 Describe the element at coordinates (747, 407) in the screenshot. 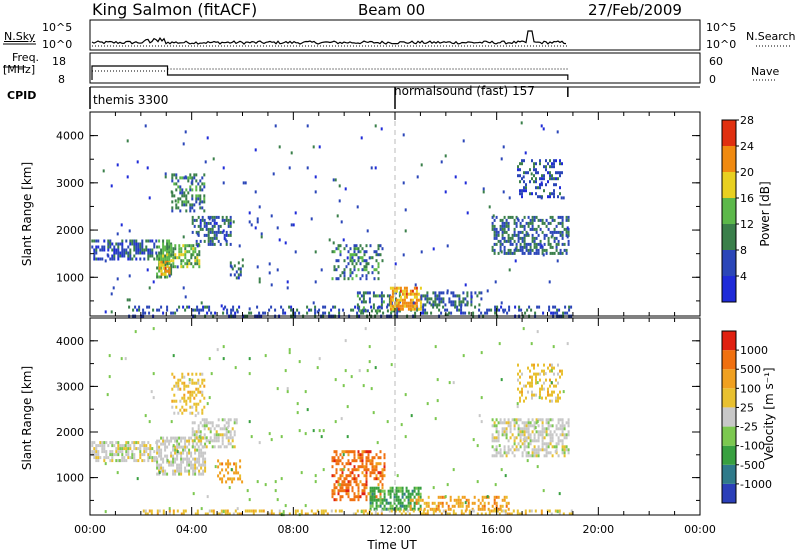

I see `velocity-colorbar-tick-label: 25` at that location.